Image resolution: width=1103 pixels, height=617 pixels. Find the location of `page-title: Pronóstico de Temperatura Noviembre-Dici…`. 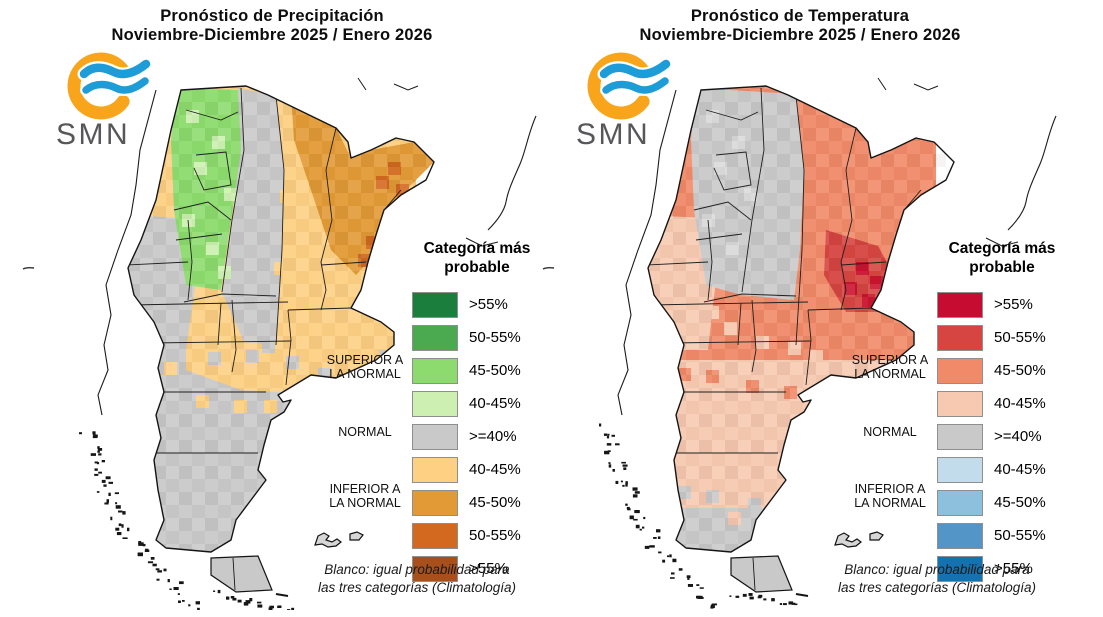

page-title: Pronóstico de Temperatura Noviembre-Dici… is located at coordinates (800, 26).